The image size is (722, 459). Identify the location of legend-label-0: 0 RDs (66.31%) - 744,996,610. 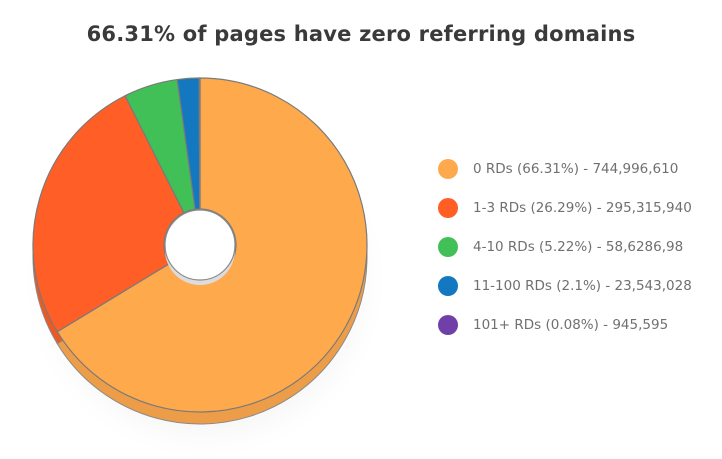
(576, 169).